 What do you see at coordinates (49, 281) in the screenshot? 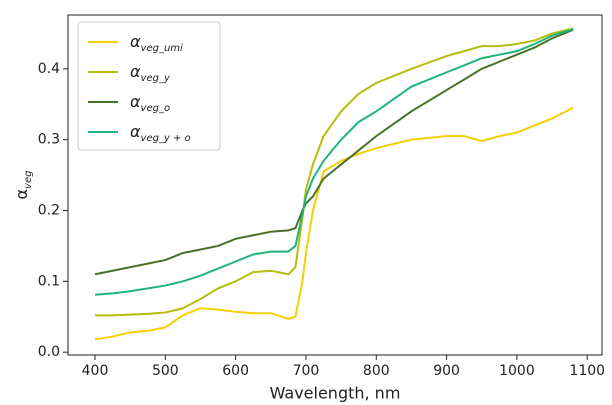
I see `y-tick-label: 0.1` at bounding box center [49, 281].